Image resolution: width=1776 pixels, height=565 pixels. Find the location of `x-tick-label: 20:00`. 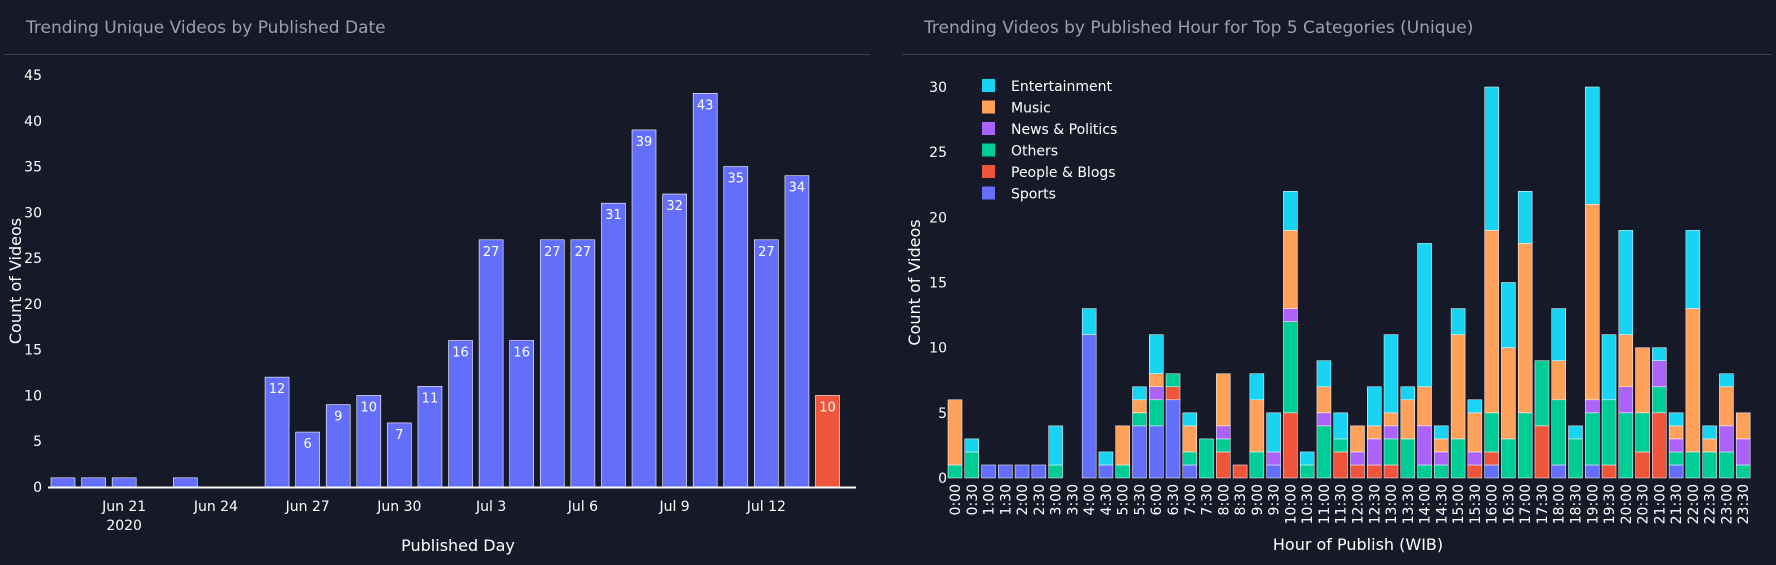

x-tick-label: 20:00 is located at coordinates (1627, 504).